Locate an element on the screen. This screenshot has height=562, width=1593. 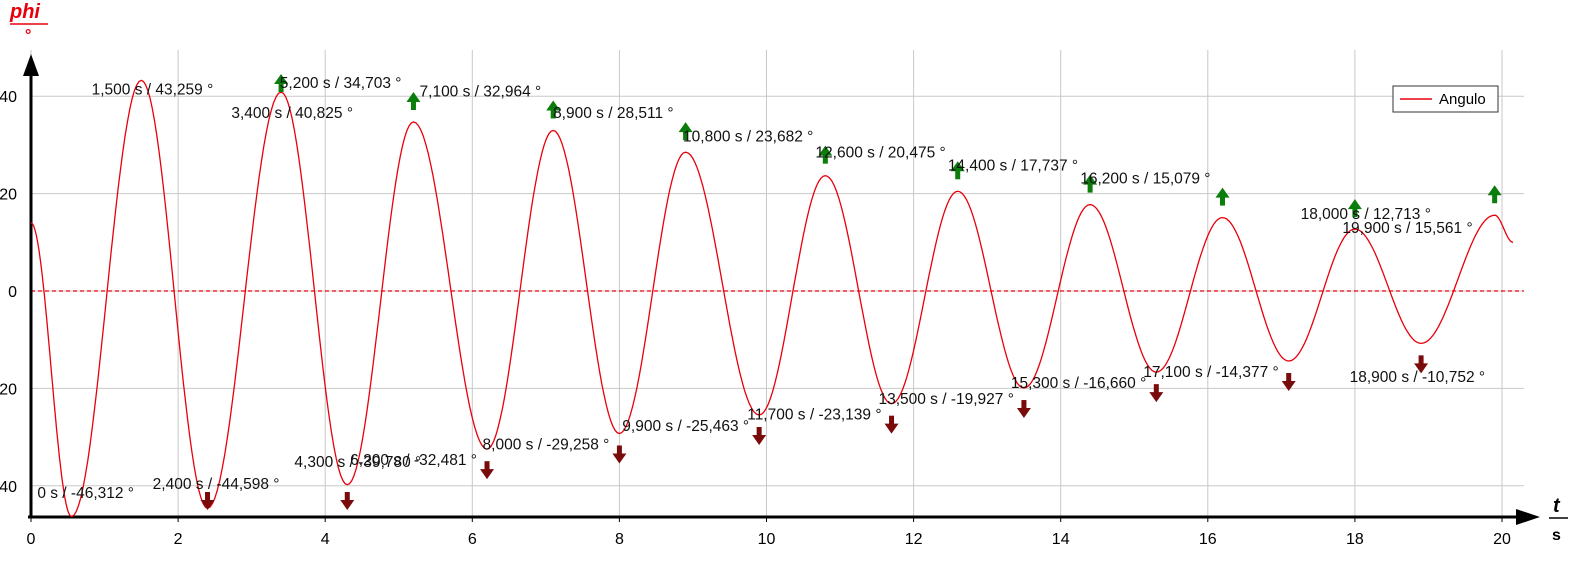
min-data-label: 2,400 s / -44,598 ° is located at coordinates (216, 484).